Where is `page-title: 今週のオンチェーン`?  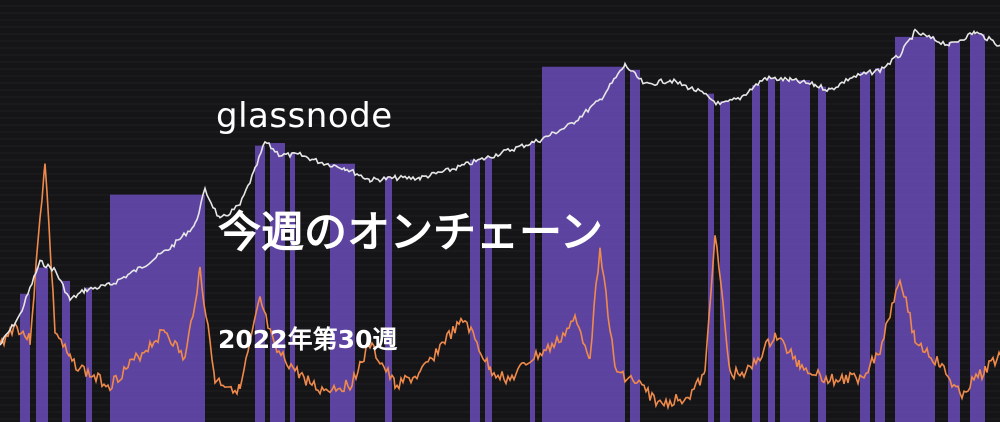
page-title: 今週のオンチェーン is located at coordinates (410, 233).